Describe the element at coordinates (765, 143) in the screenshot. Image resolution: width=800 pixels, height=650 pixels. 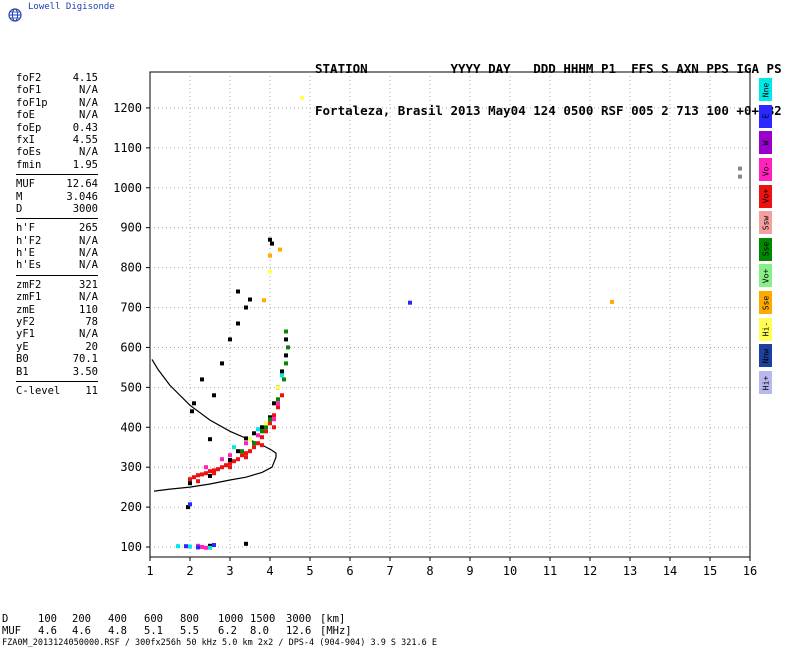
I see `legend-label: W` at that location.